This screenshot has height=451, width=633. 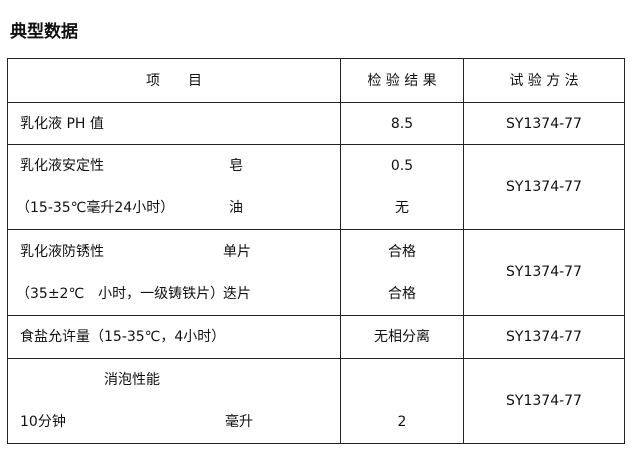 I want to click on sub-label: 油, so click(x=236, y=208).